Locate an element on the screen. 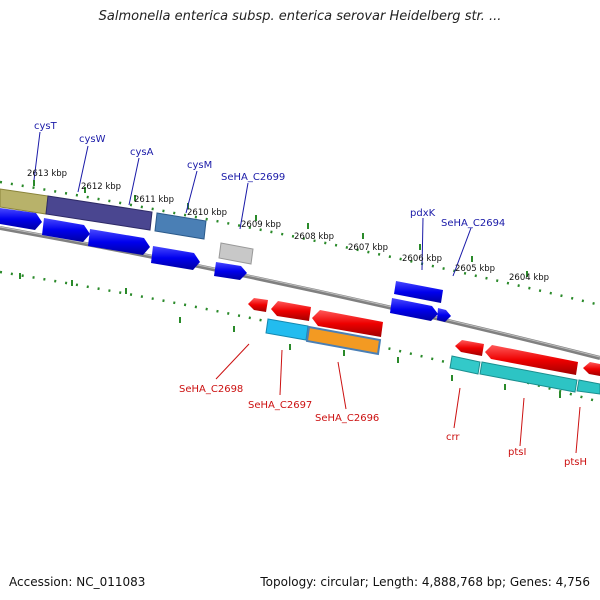  reverse-strand-genes is located at coordinates (424, 346).